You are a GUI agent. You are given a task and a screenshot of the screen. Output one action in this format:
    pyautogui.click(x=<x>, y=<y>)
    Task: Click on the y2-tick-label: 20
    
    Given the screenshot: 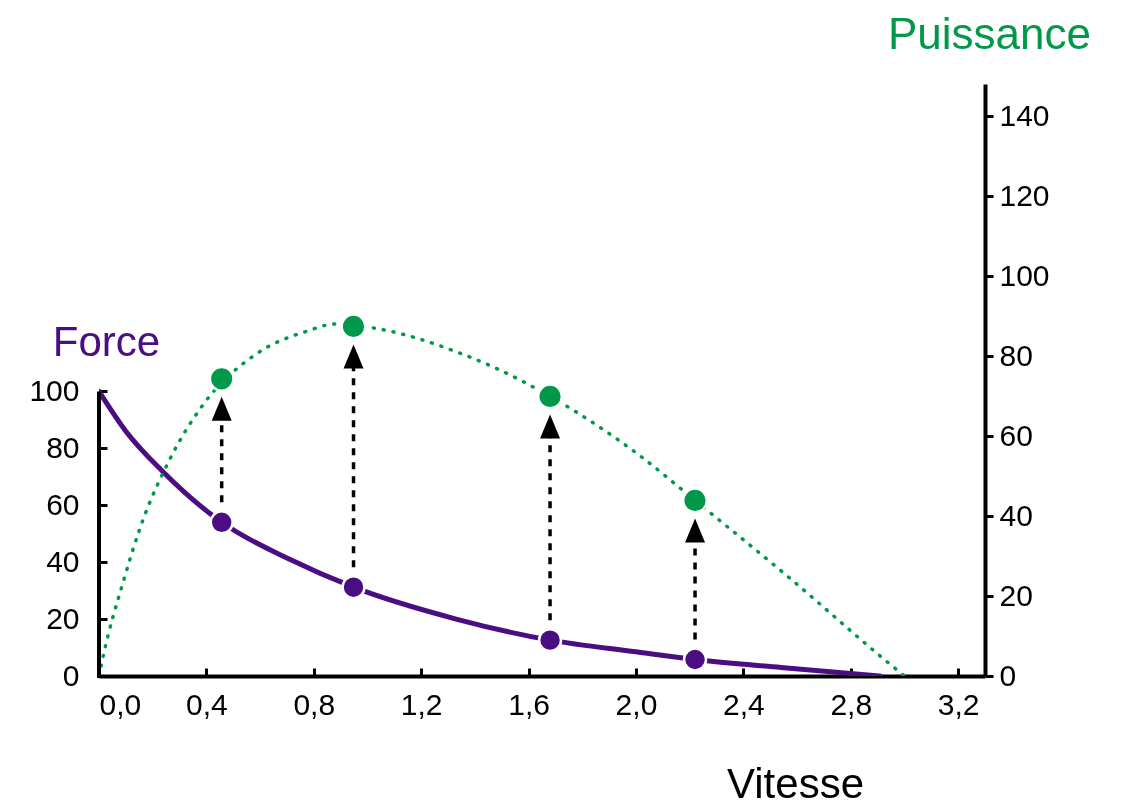 What is the action you would take?
    pyautogui.click(x=1016, y=595)
    